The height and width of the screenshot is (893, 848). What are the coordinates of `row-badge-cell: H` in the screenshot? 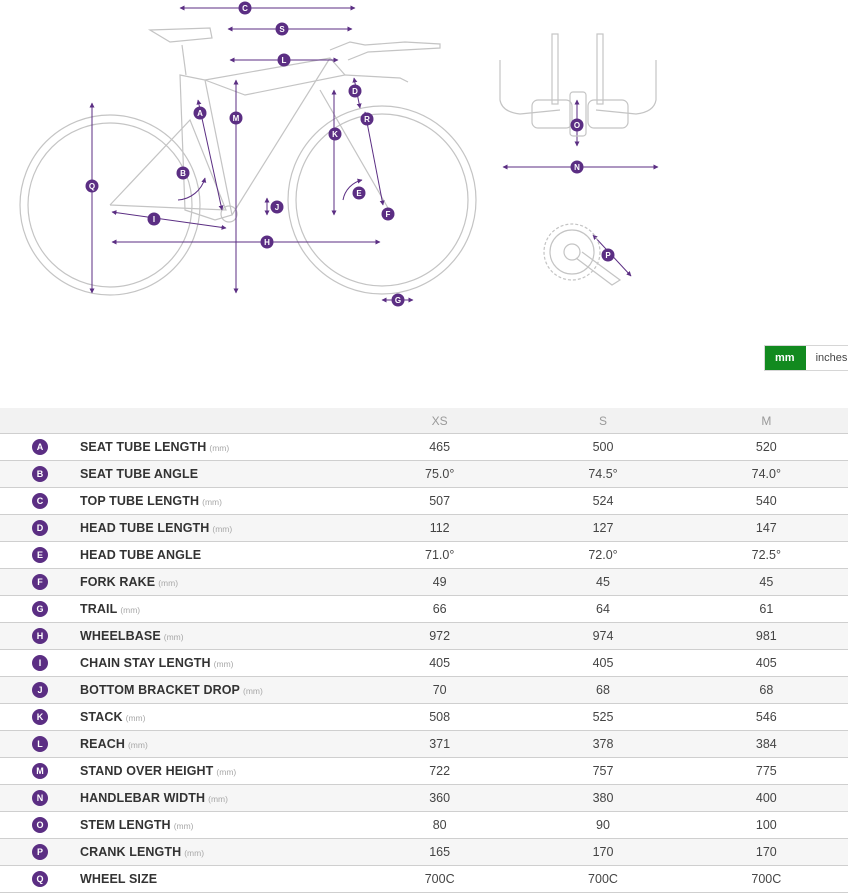 It's located at (40, 636).